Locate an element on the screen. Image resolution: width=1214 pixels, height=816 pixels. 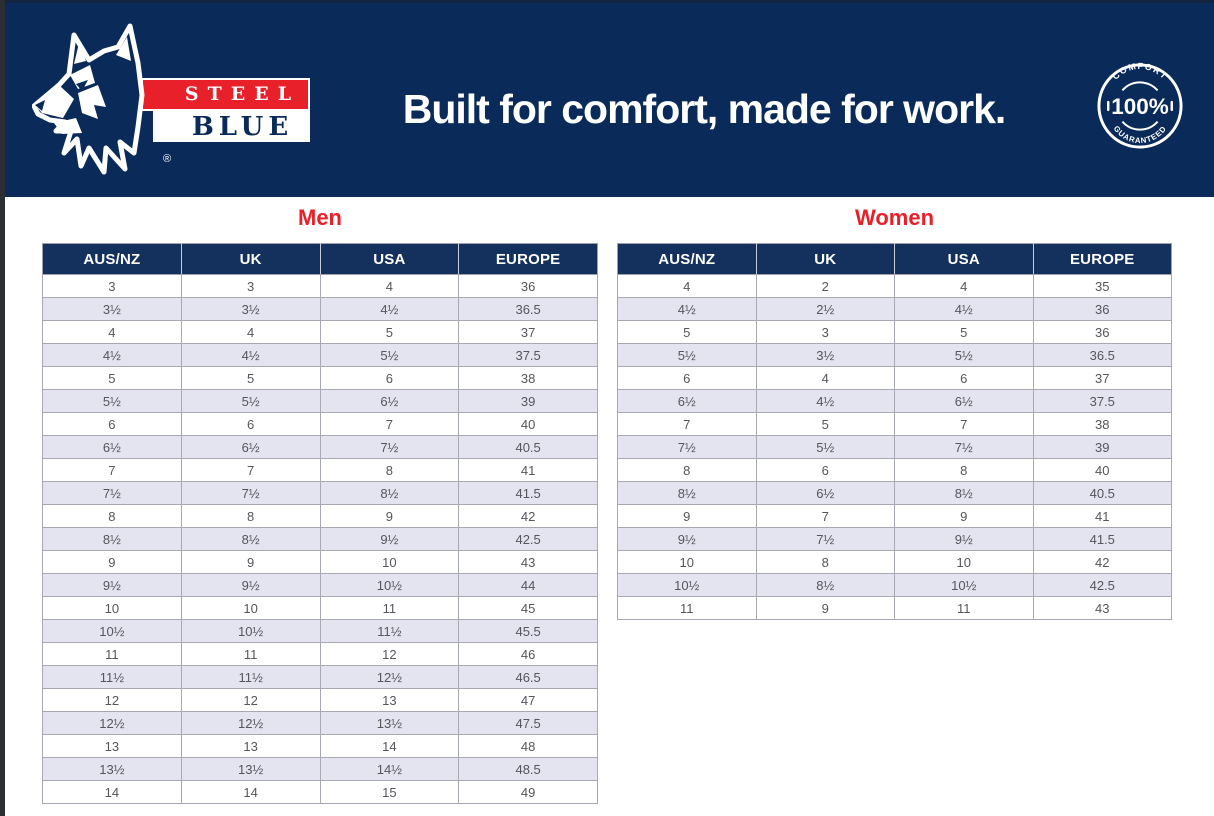
size-cell: 36 is located at coordinates (1102, 332).